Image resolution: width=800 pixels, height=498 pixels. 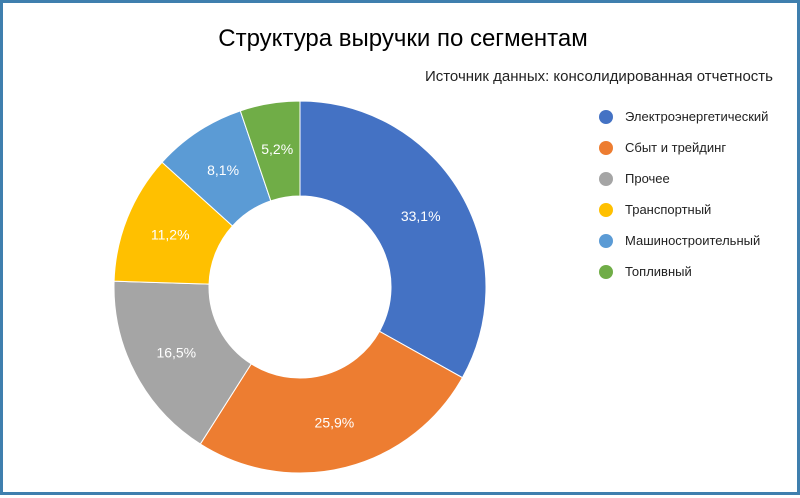 I want to click on legend-item: Транспортный, so click(x=683, y=209).